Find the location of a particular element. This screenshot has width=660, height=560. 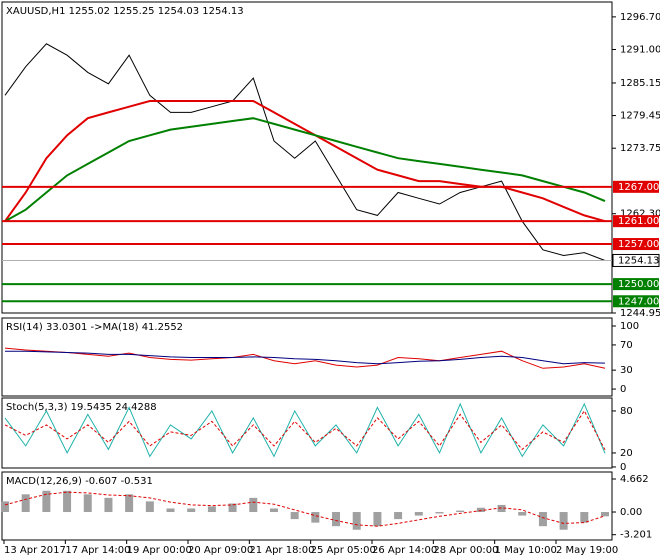

x-tick-label: 28 Apr 00:00 is located at coordinates (465, 550).